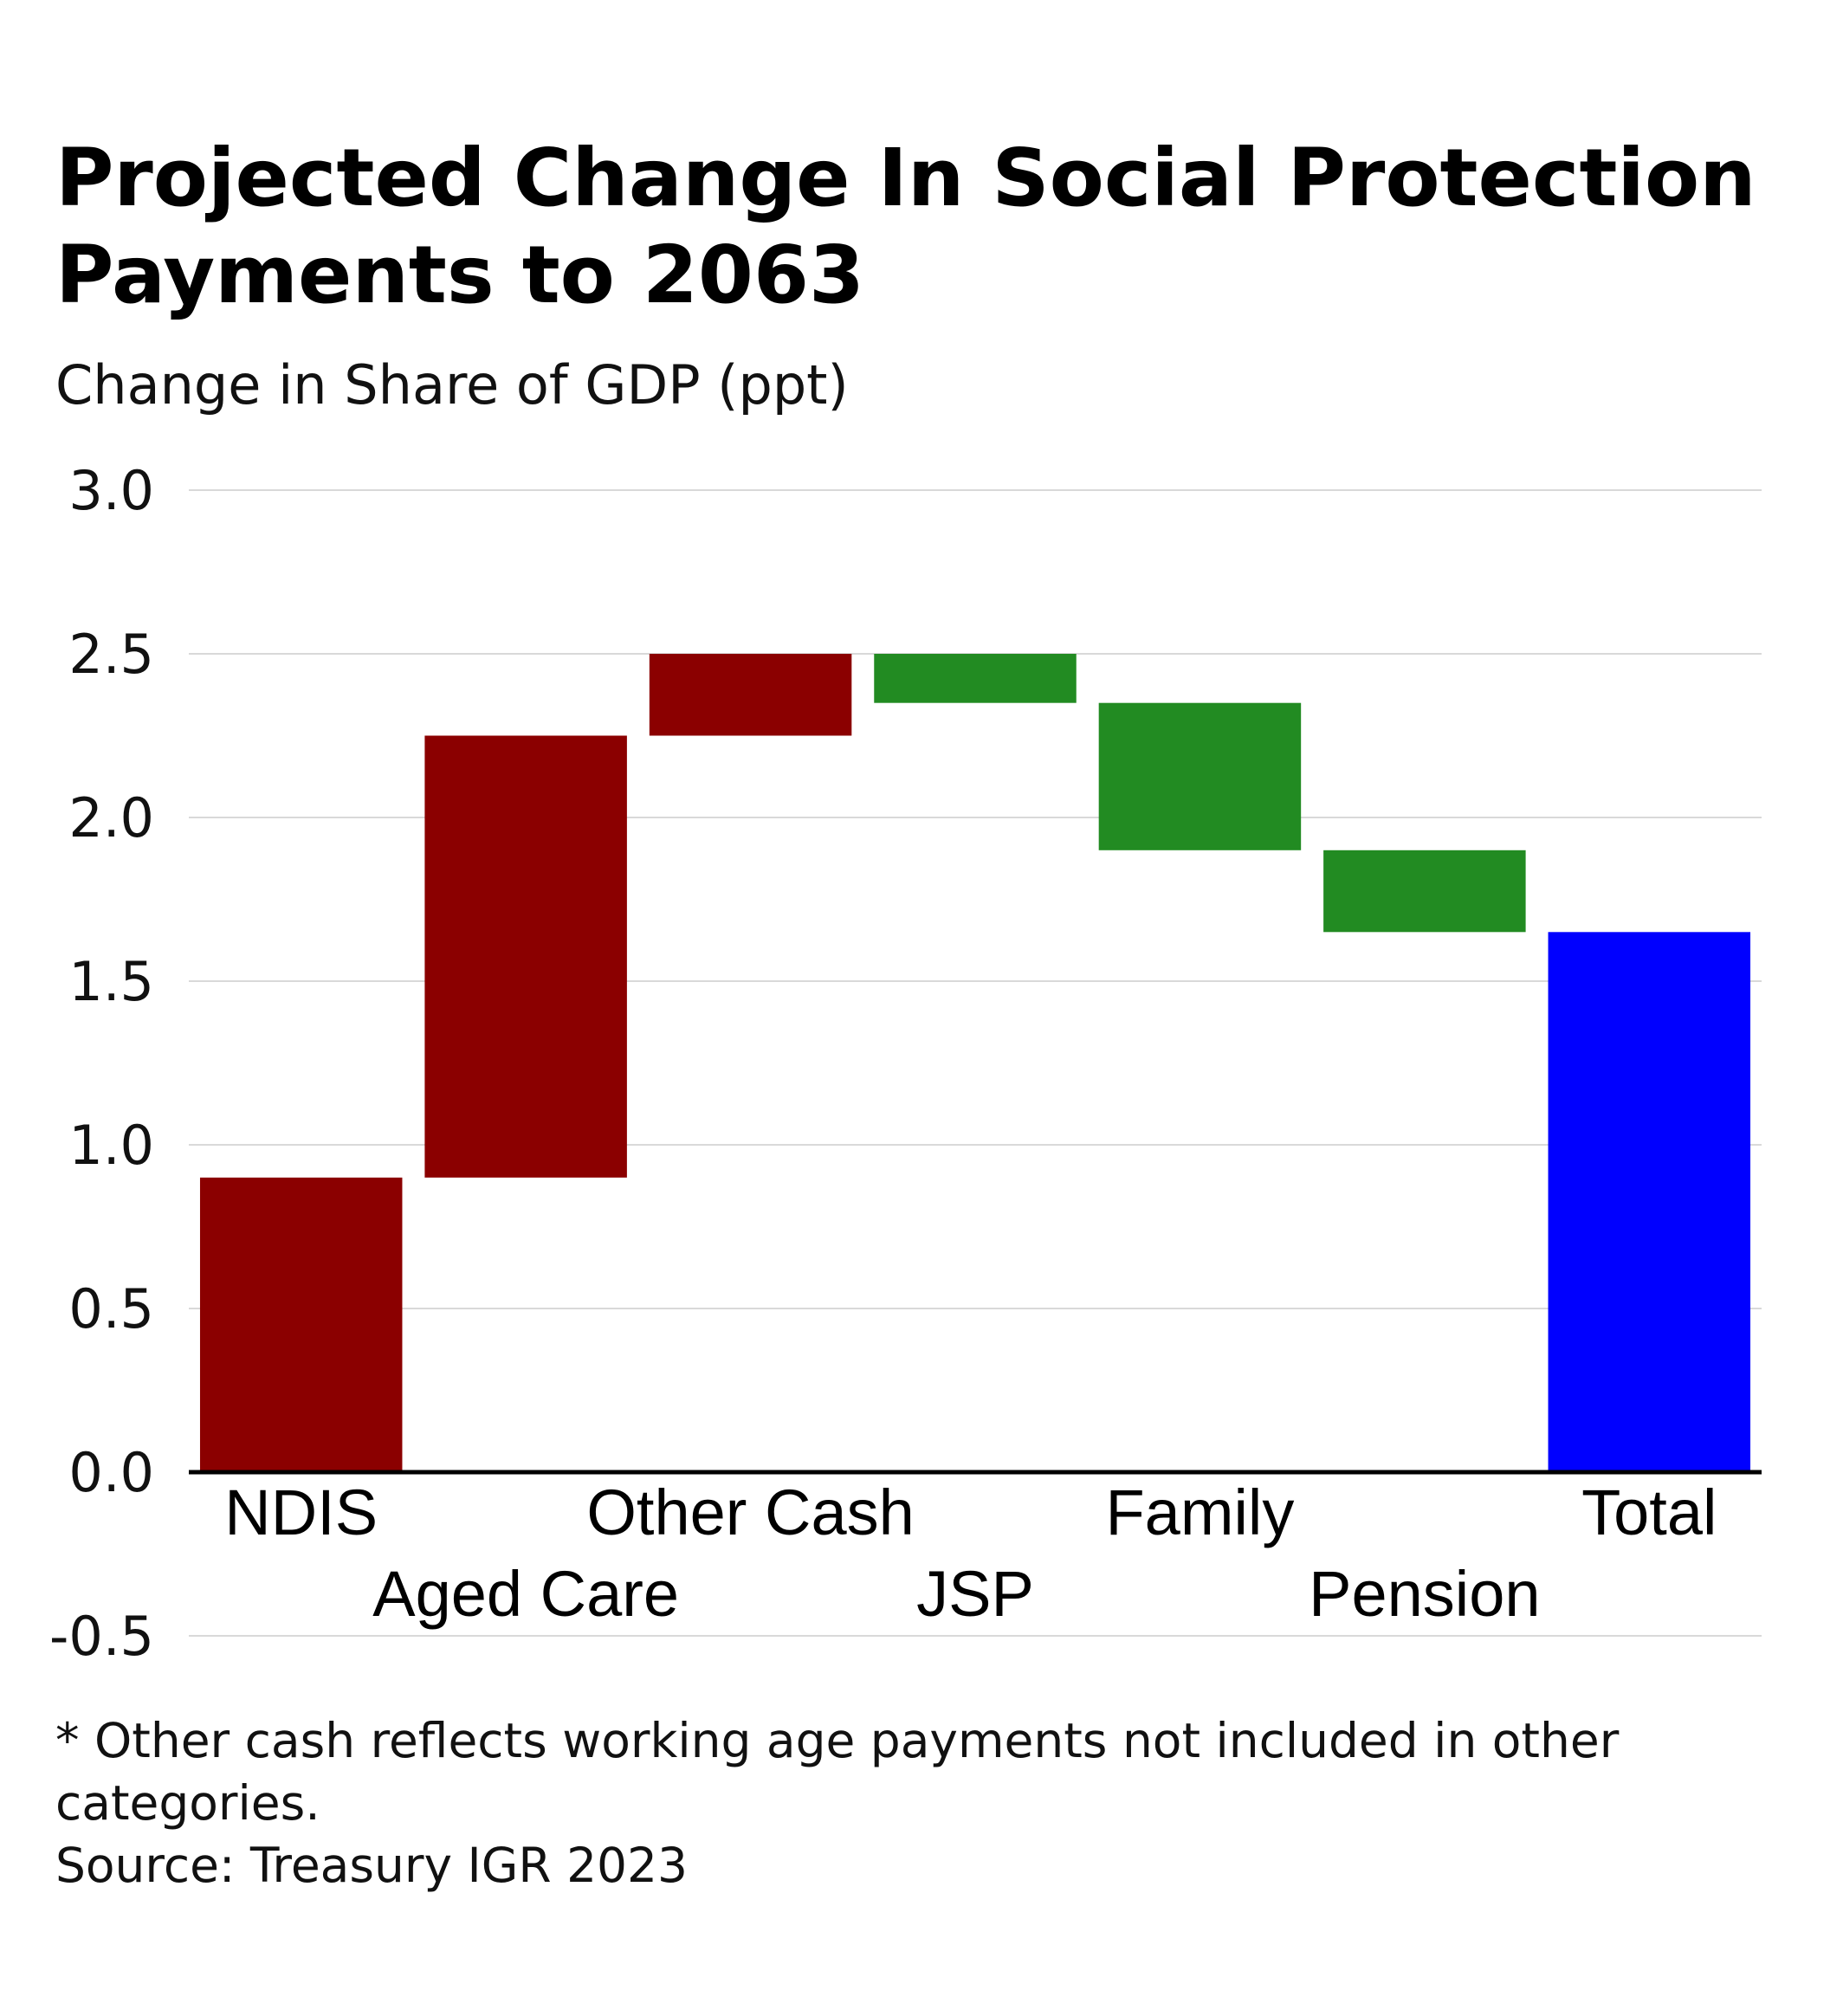 This screenshot has height=2016, width=1843. I want to click on bar-ndis, so click(301, 1324).